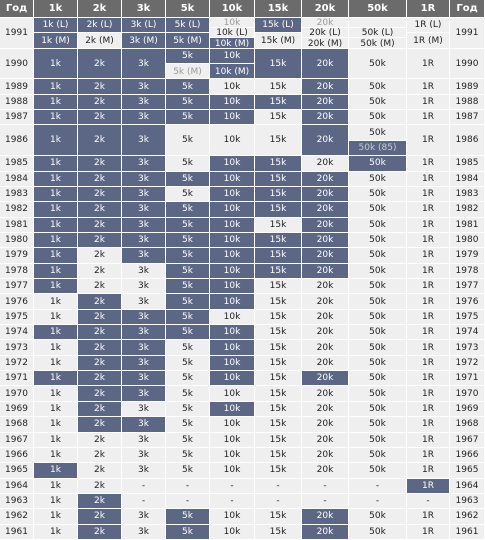 The width and height of the screenshot is (485, 540). What do you see at coordinates (278, 40) in the screenshot?
I see `table-cell-part: 15k (M)` at bounding box center [278, 40].